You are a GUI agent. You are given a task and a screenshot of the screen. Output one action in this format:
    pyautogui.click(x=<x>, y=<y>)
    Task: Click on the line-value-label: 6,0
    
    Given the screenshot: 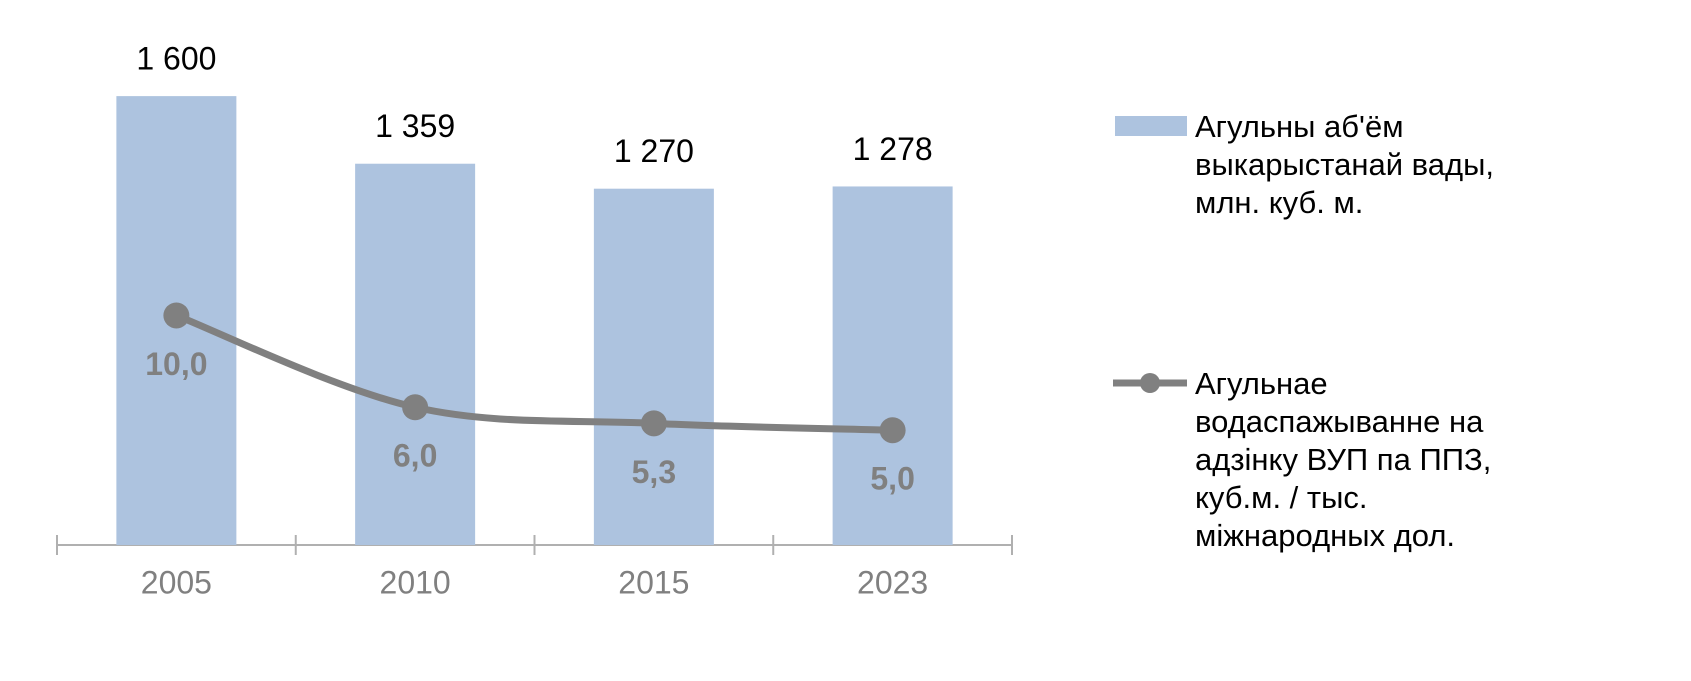 What is the action you would take?
    pyautogui.click(x=415, y=456)
    